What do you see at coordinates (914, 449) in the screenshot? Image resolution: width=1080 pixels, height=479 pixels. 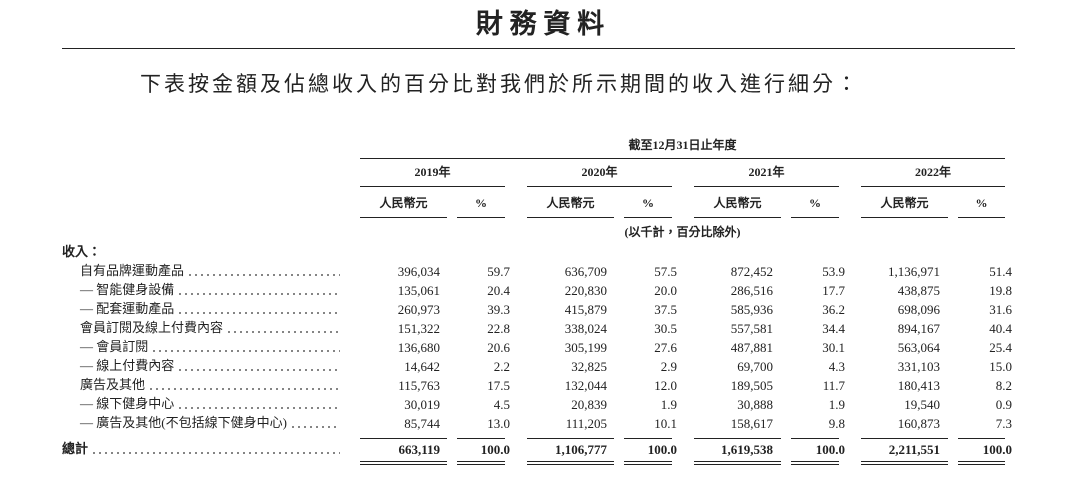 I see `cell: 2,211,551` at bounding box center [914, 449].